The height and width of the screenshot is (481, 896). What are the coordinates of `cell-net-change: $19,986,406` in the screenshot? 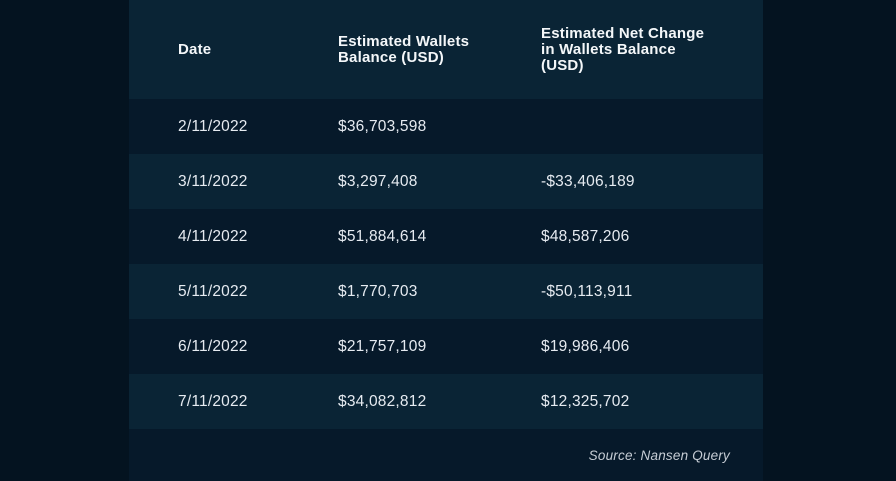 It's located at (585, 346).